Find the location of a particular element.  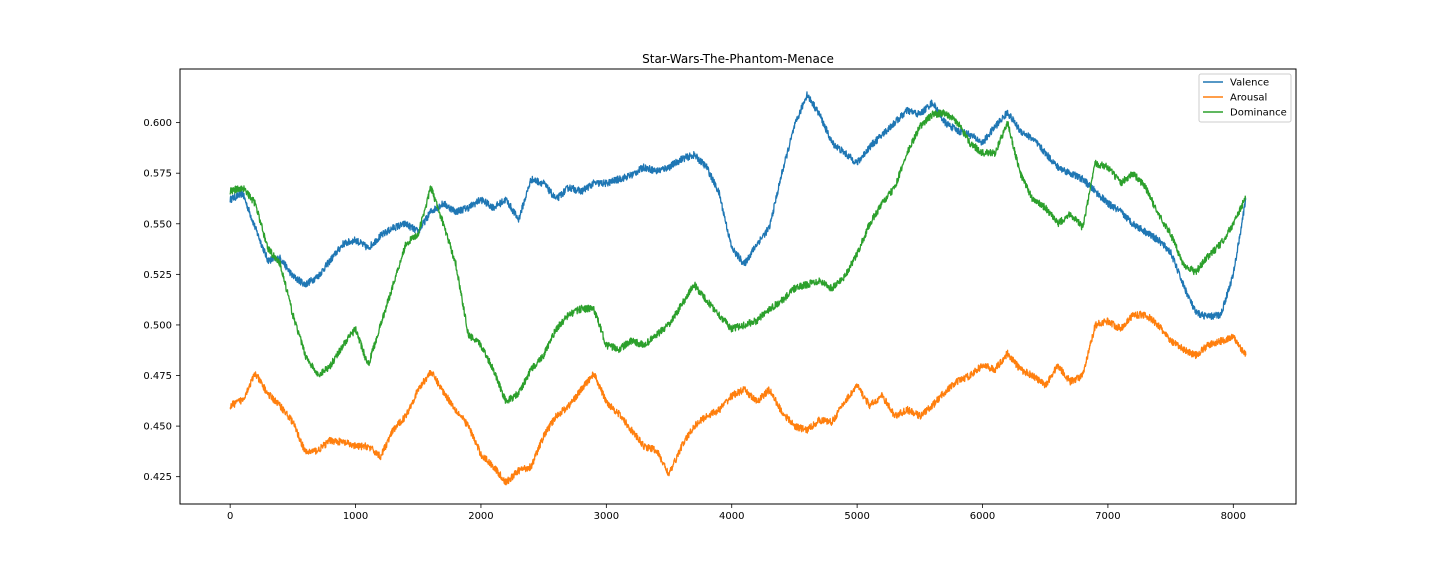

legend-label-dominance: Dominance is located at coordinates (1258, 113).